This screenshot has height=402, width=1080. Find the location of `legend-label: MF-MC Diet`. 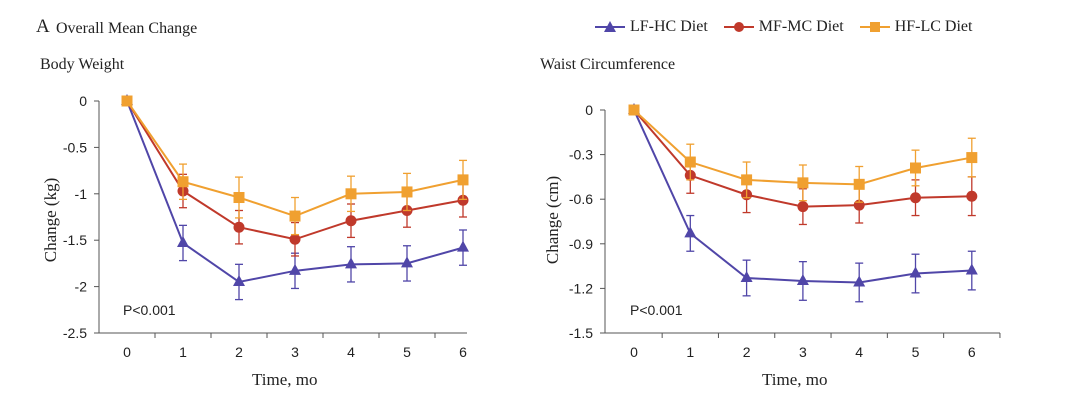

legend-label: MF-MC Diet is located at coordinates (801, 26).